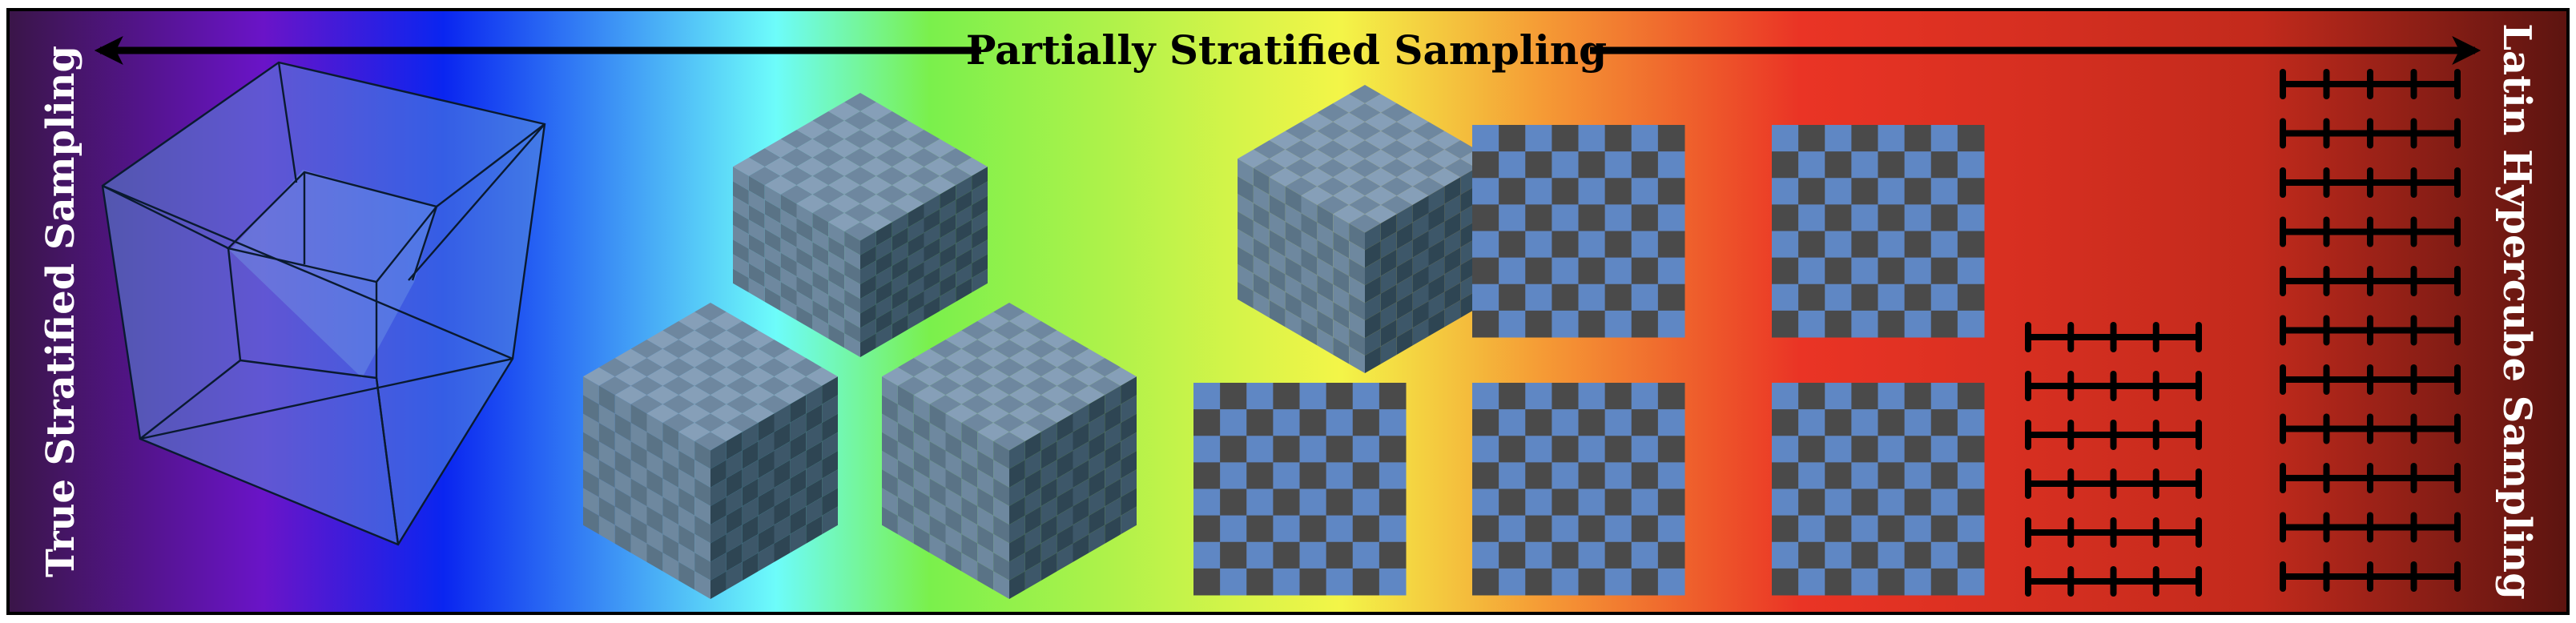 This screenshot has height=623, width=2576. Describe the element at coordinates (2243, 333) in the screenshot. I see `tick-group` at that location.